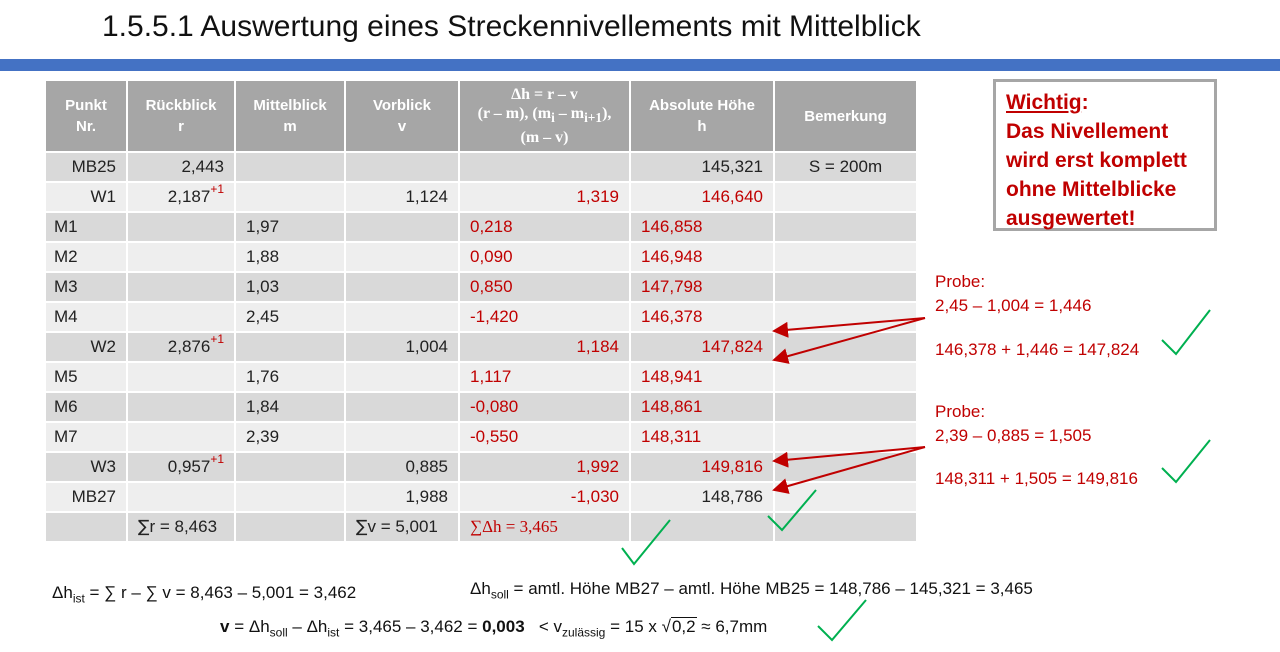 This screenshot has width=1280, height=652. Describe the element at coordinates (402, 527) in the screenshot. I see `cell-sum-v: ∑v = 5,001` at that location.